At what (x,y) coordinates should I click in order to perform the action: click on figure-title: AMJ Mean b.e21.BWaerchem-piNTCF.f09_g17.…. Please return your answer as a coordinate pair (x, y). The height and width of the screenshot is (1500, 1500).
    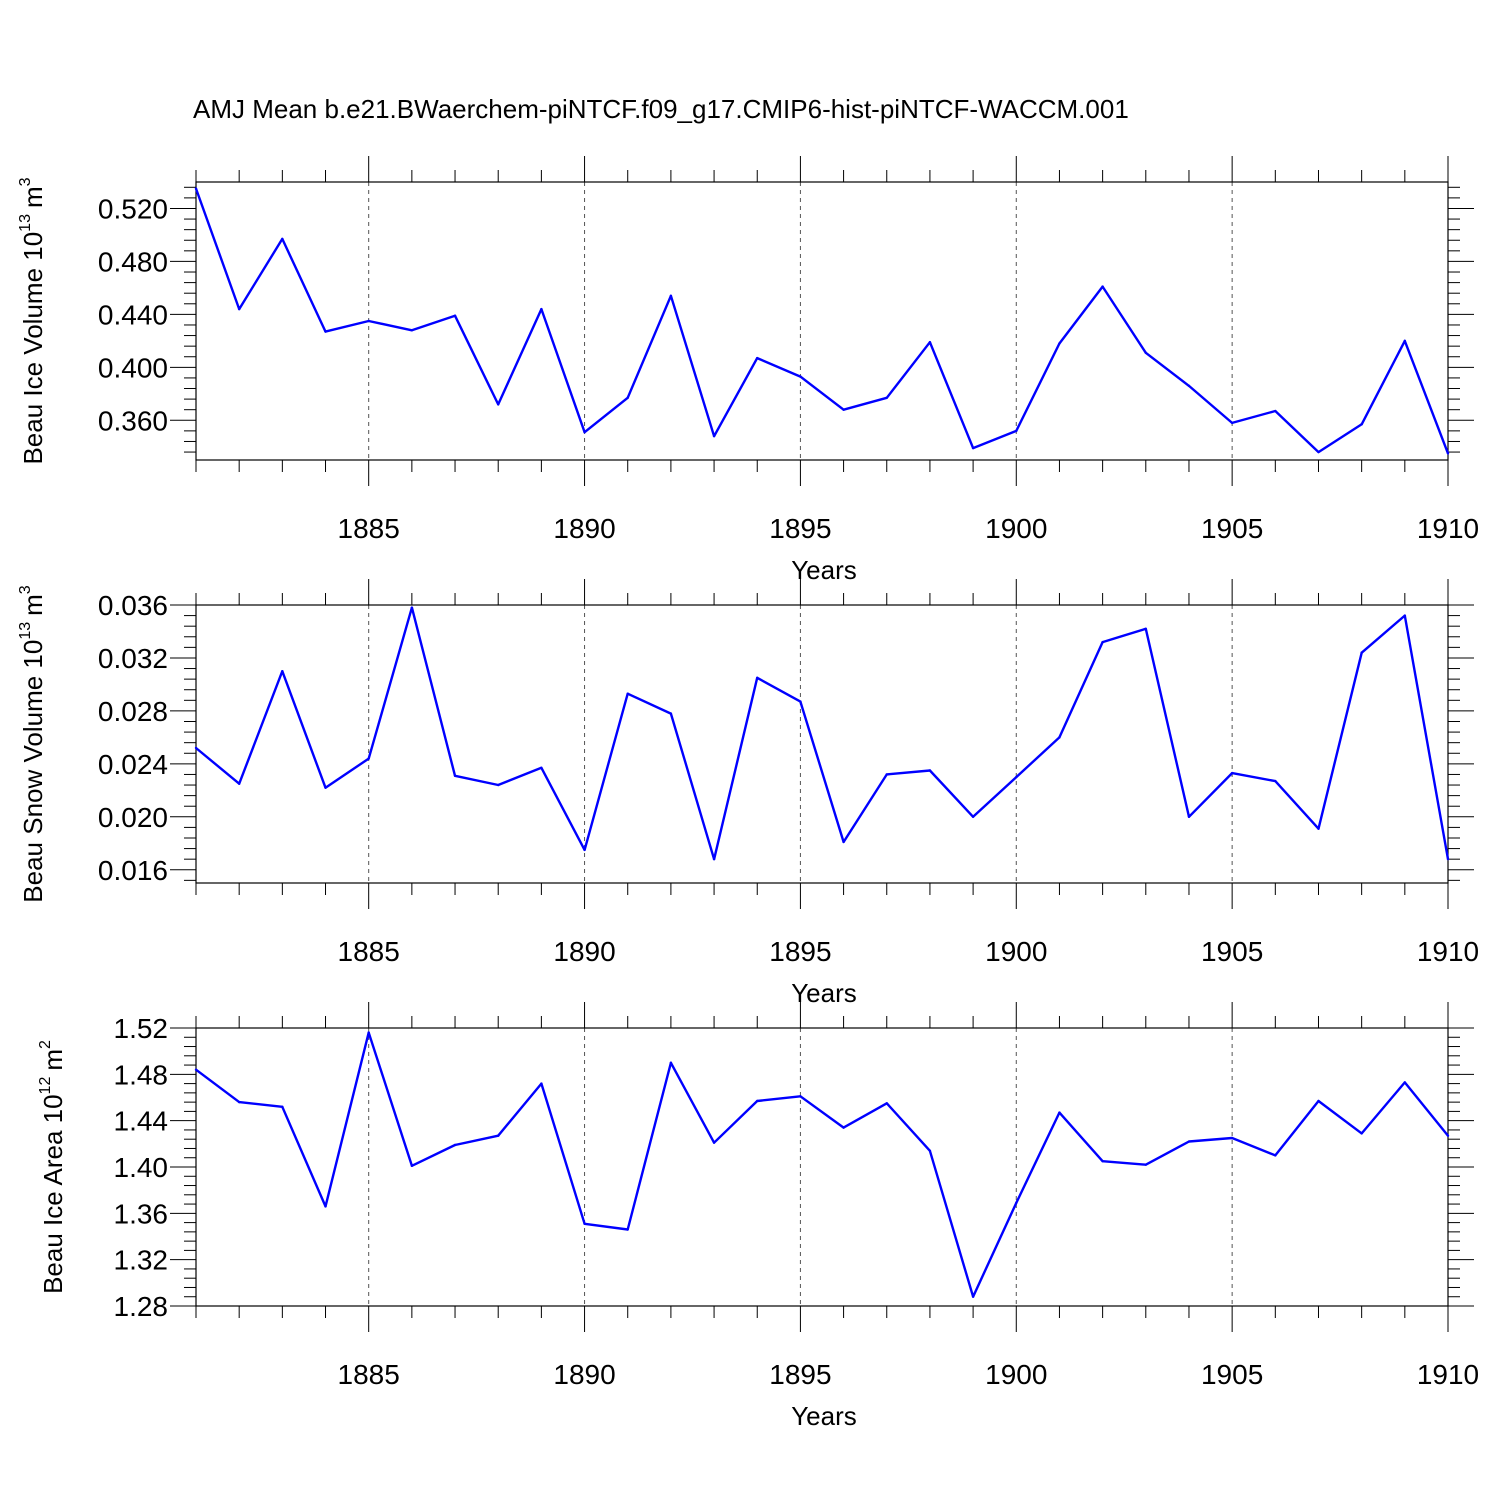
    Looking at the image, I should click on (661, 109).